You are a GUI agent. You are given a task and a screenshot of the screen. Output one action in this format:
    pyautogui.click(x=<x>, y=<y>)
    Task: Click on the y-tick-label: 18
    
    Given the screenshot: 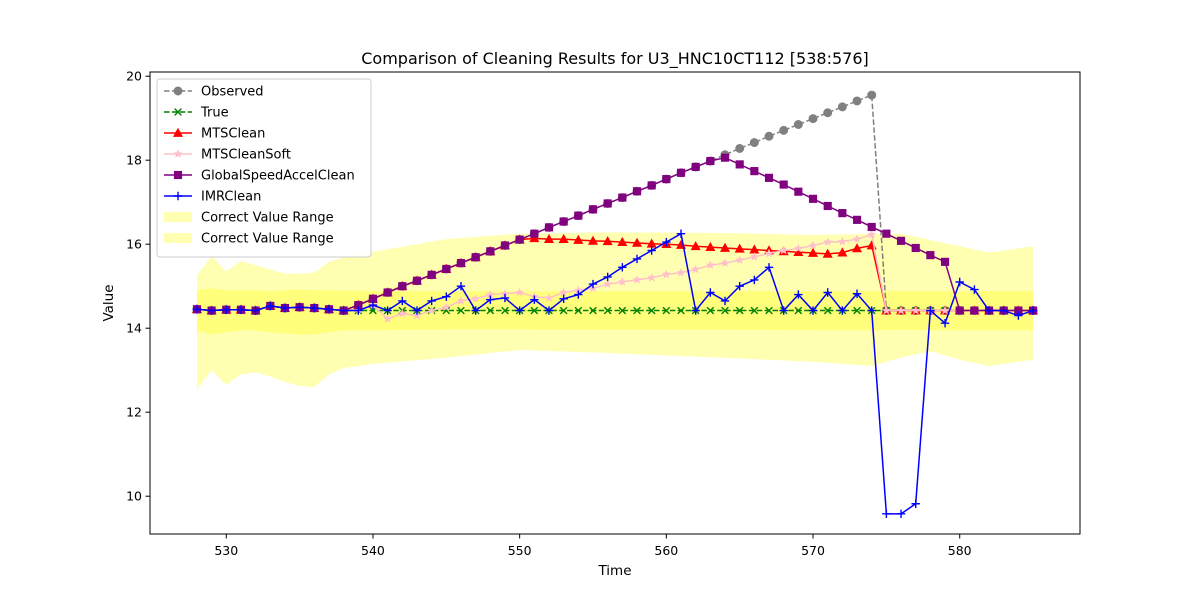 What is the action you would take?
    pyautogui.click(x=134, y=160)
    